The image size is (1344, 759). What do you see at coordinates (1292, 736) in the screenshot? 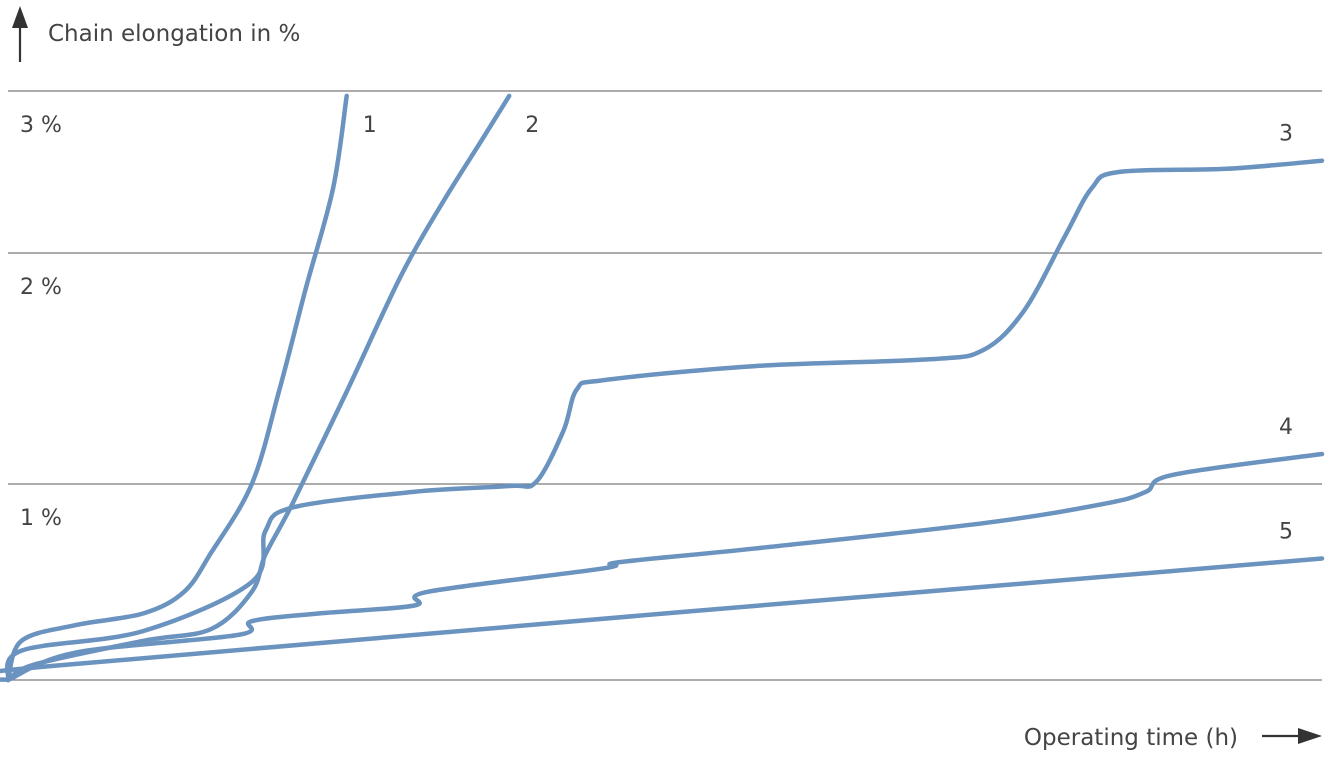
I see `x-axis-arrow` at bounding box center [1292, 736].